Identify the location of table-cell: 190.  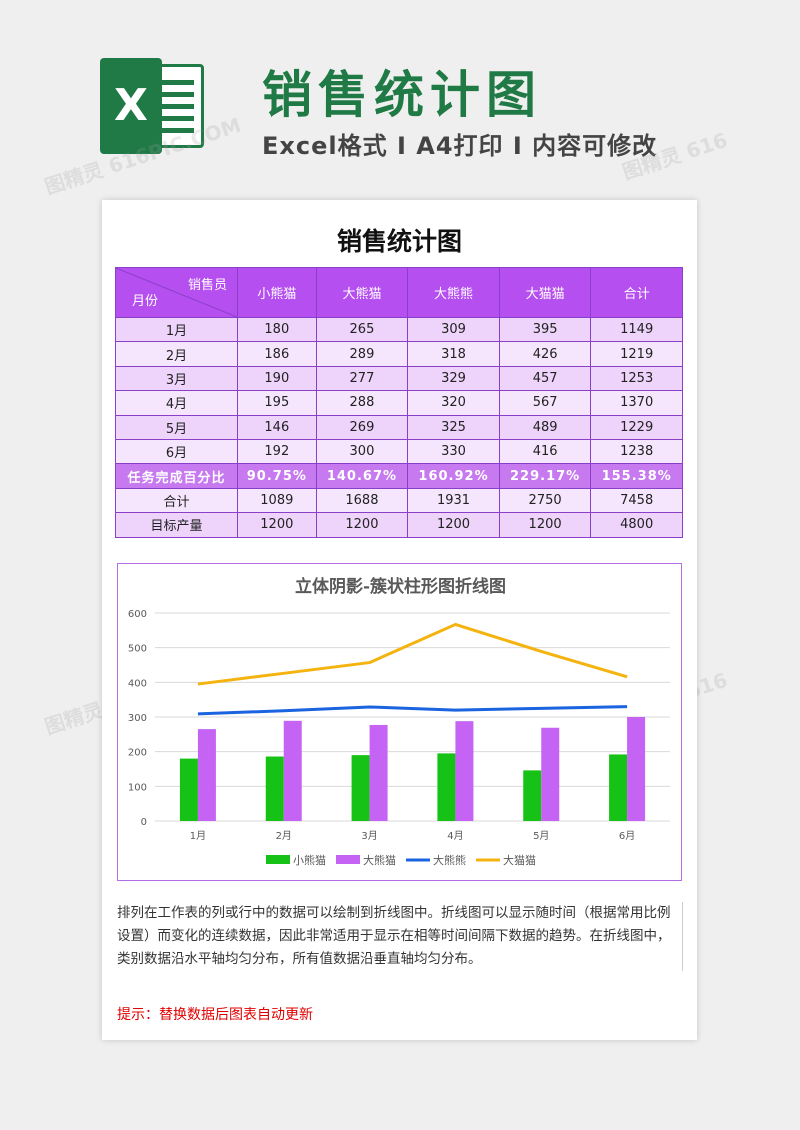
(277, 378).